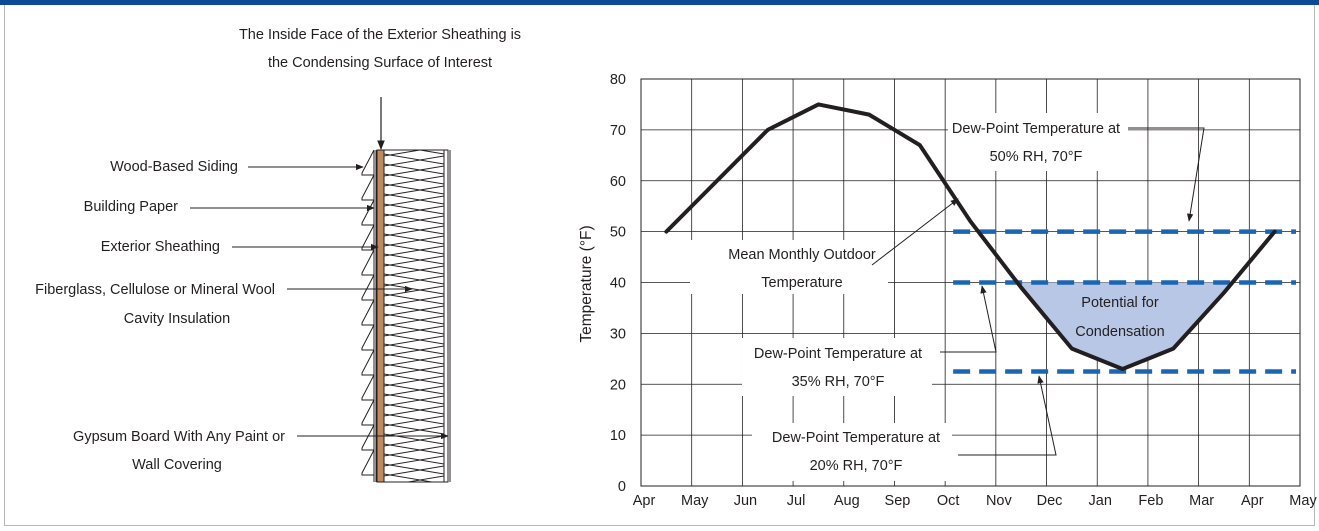 The height and width of the screenshot is (531, 1319). What do you see at coordinates (618, 385) in the screenshot?
I see `y-tick-label: 20` at bounding box center [618, 385].